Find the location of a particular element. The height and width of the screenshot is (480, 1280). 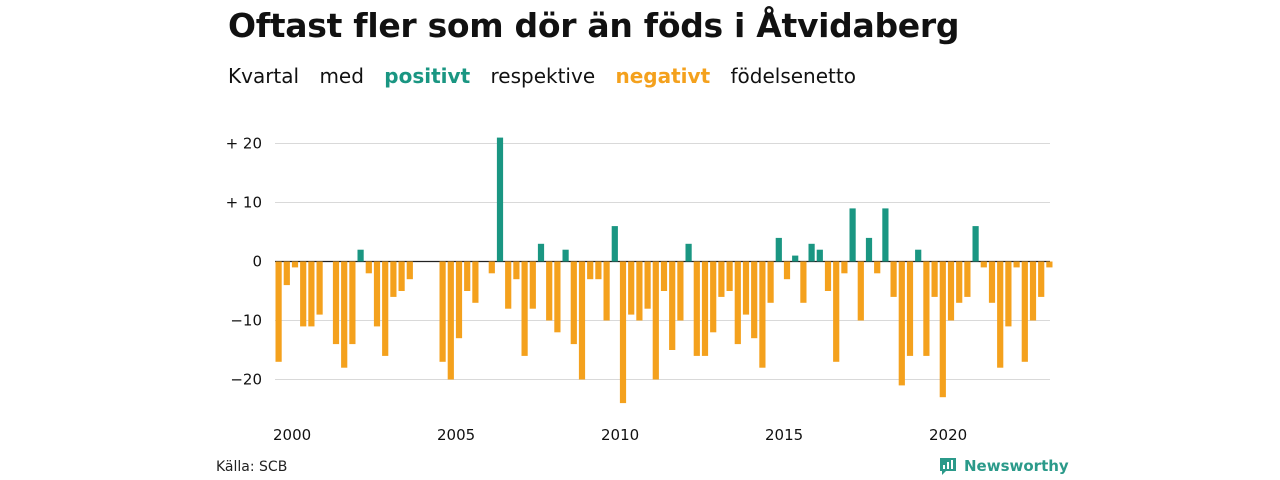

subtitle-positive: positivt is located at coordinates (427, 76).